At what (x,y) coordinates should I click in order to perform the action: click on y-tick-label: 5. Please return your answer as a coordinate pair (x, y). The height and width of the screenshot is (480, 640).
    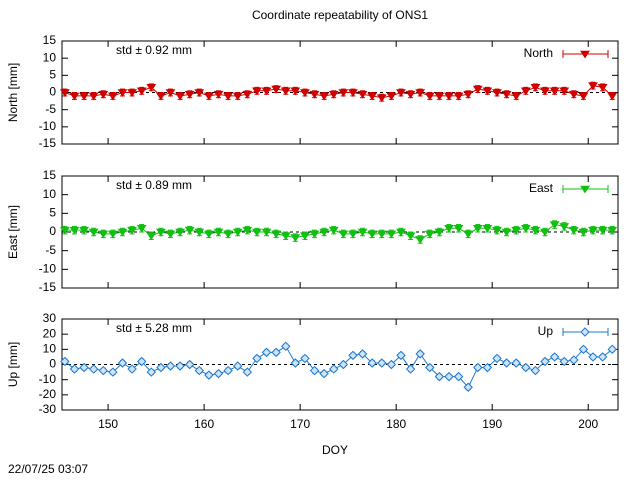
    Looking at the image, I should click on (52, 75).